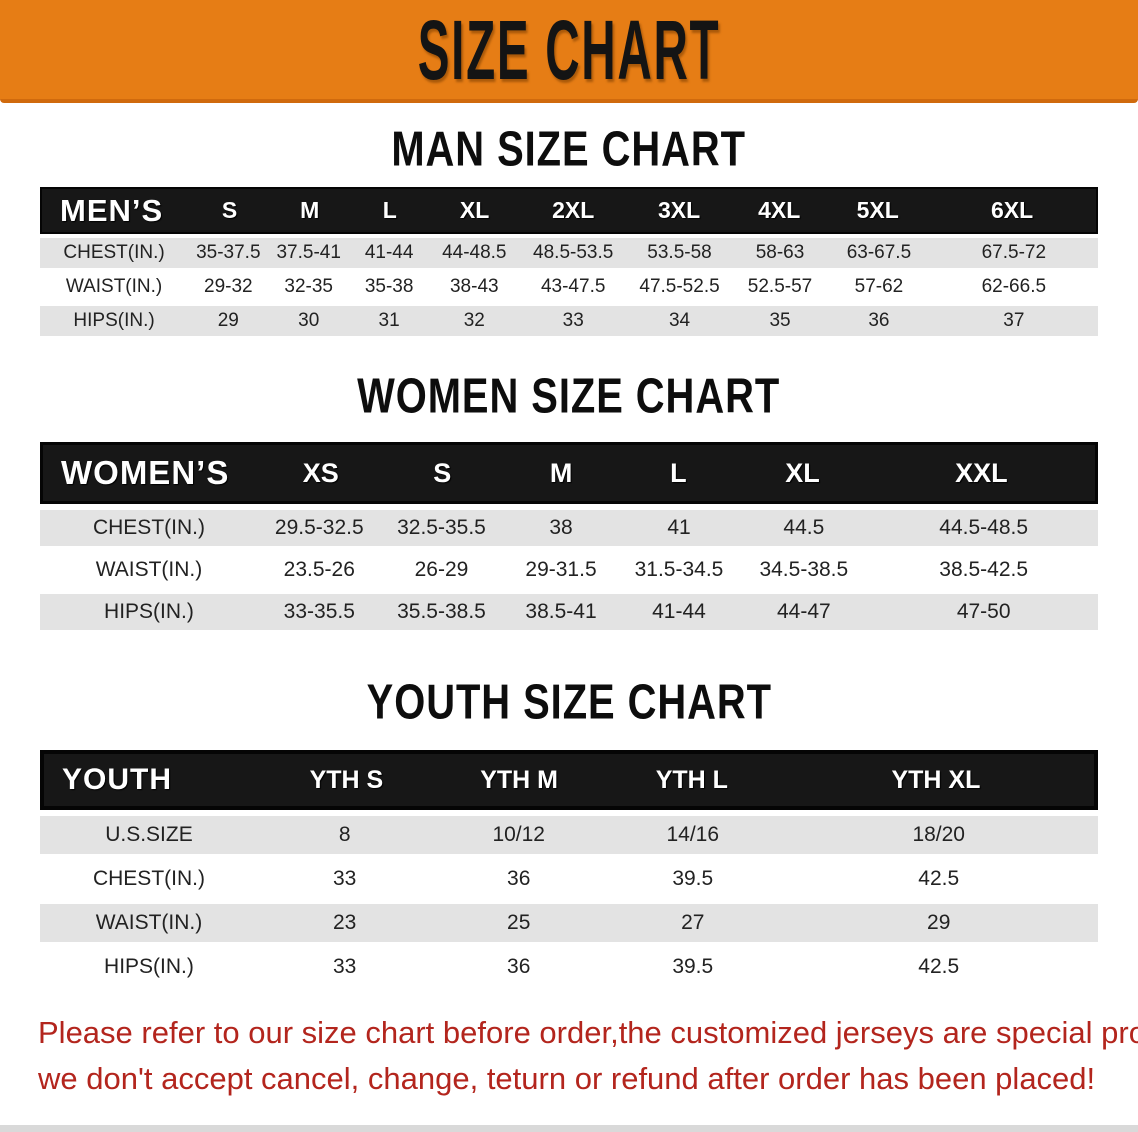  What do you see at coordinates (693, 834) in the screenshot?
I see `size-value: 14/16` at bounding box center [693, 834].